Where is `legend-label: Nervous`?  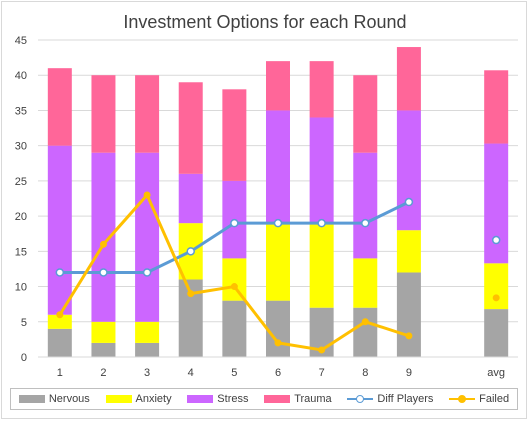 legend-label: Nervous is located at coordinates (69, 399).